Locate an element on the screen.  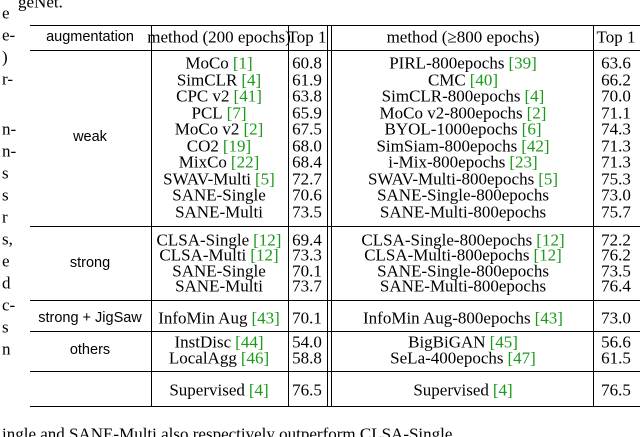
method-name: SANE-Single-800epochs is located at coordinates (463, 271).